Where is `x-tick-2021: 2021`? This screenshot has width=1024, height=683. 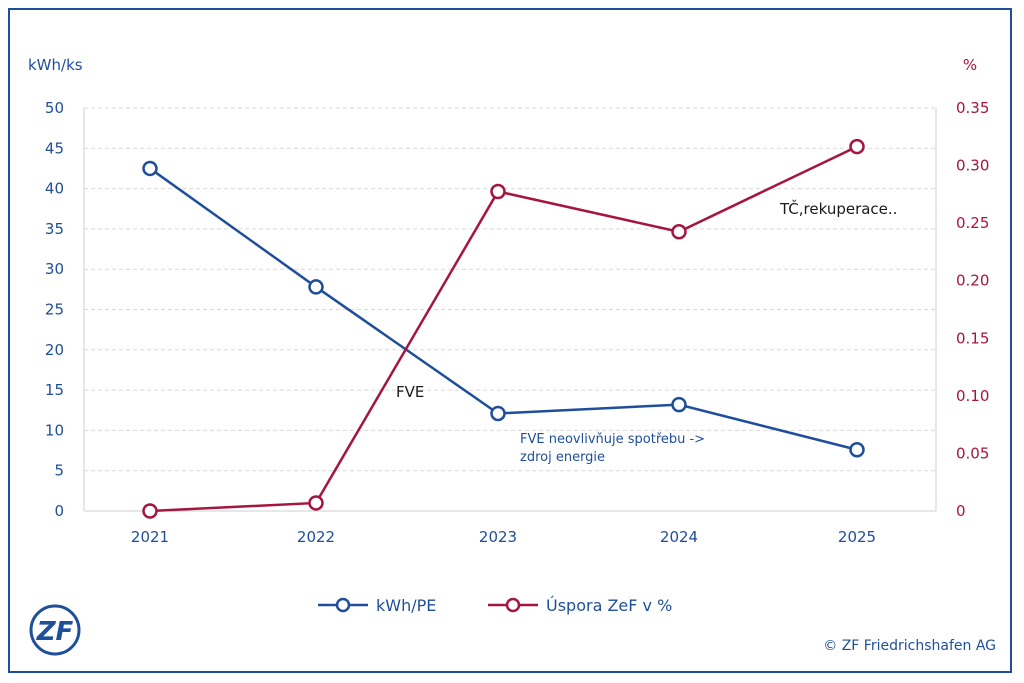
x-tick-2021: 2021 is located at coordinates (150, 537).